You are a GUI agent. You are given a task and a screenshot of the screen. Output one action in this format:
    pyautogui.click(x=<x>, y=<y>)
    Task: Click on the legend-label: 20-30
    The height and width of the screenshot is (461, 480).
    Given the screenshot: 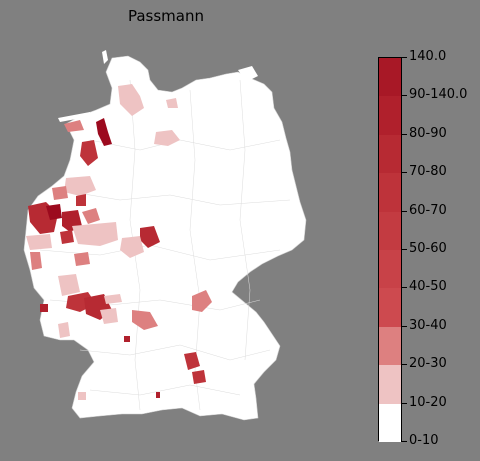 What is the action you would take?
    pyautogui.click(x=428, y=364)
    